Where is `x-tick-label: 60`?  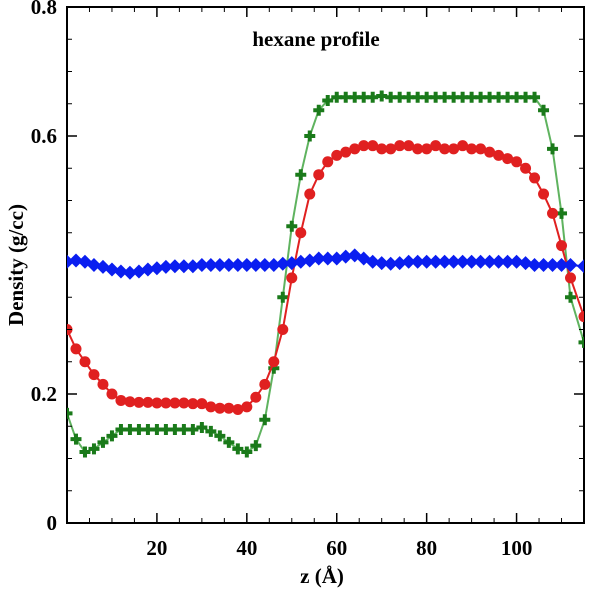
x-tick-label: 60 is located at coordinates (336, 548).